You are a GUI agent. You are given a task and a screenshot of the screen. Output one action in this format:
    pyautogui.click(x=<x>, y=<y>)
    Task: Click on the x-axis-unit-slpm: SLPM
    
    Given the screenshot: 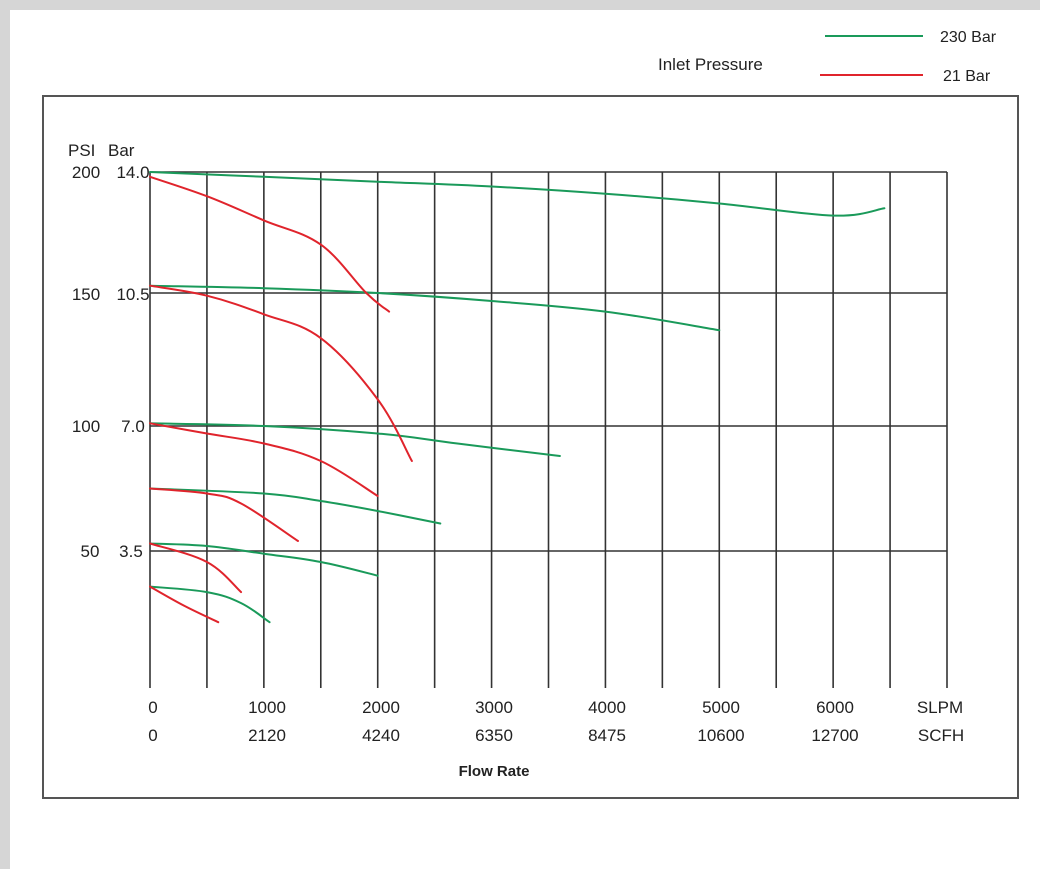 What is the action you would take?
    pyautogui.click(x=940, y=707)
    